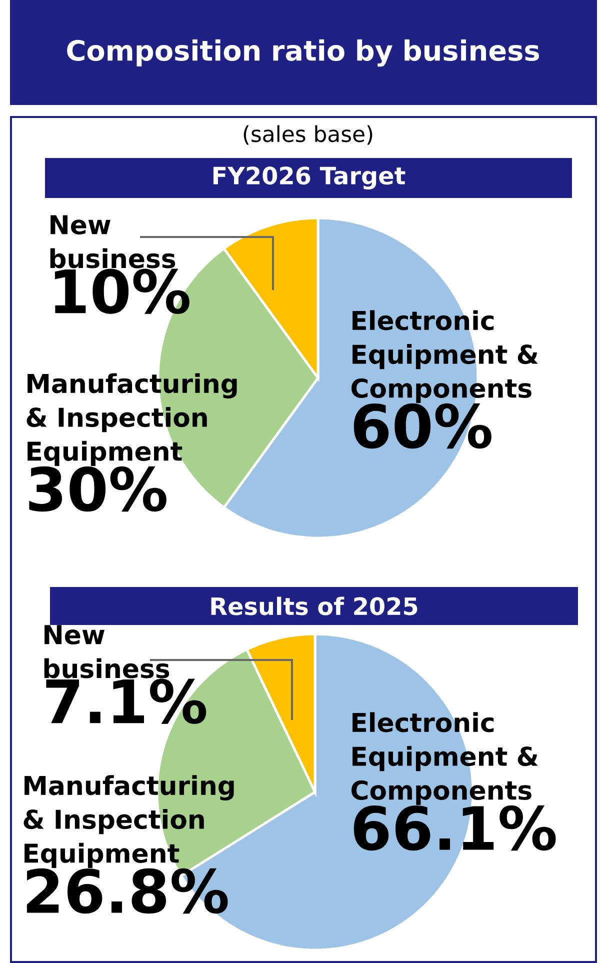 This screenshot has width=601, height=963. I want to click on chart-title: Results of 2025, so click(314, 606).